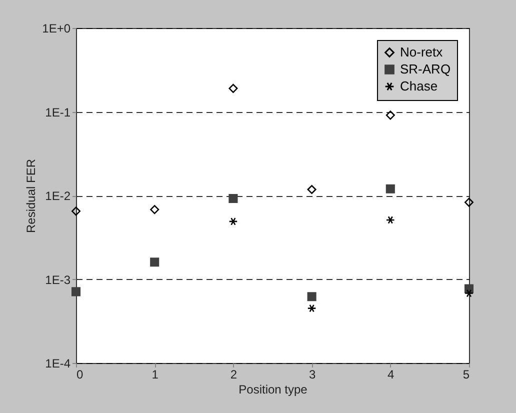  I want to click on x-tick-label: 4, so click(391, 375).